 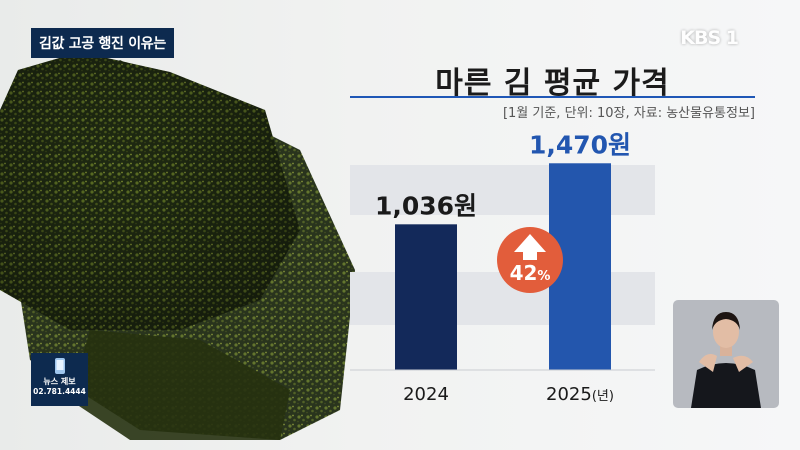 What do you see at coordinates (580, 144) in the screenshot?
I see `value-label-2025: 1,470원` at bounding box center [580, 144].